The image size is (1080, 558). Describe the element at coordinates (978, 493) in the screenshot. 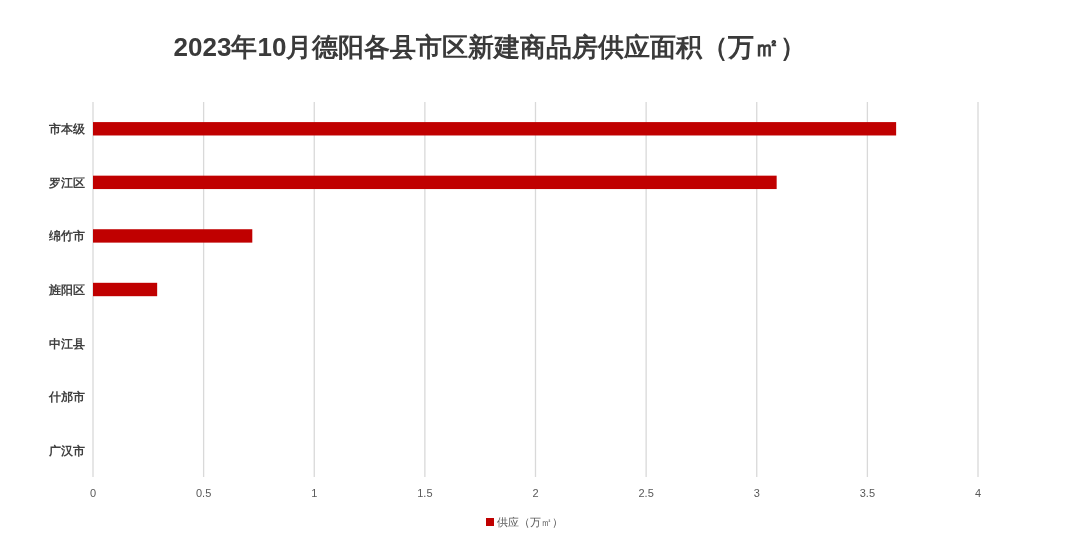

I see `x-tick: 4` at that location.